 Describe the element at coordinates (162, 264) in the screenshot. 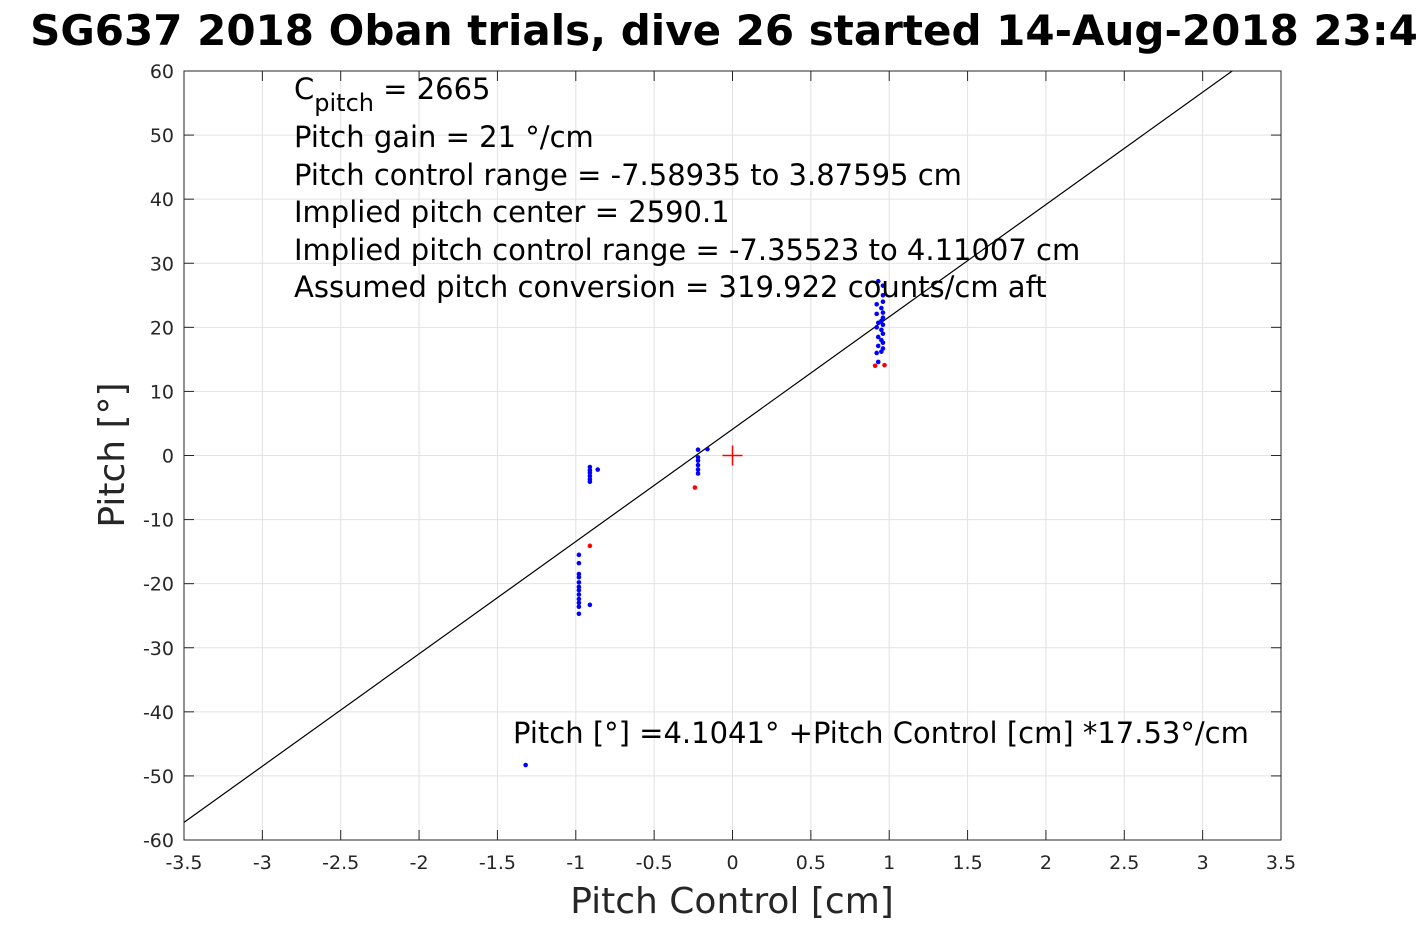

I see `y-tick-label: 30` at that location.